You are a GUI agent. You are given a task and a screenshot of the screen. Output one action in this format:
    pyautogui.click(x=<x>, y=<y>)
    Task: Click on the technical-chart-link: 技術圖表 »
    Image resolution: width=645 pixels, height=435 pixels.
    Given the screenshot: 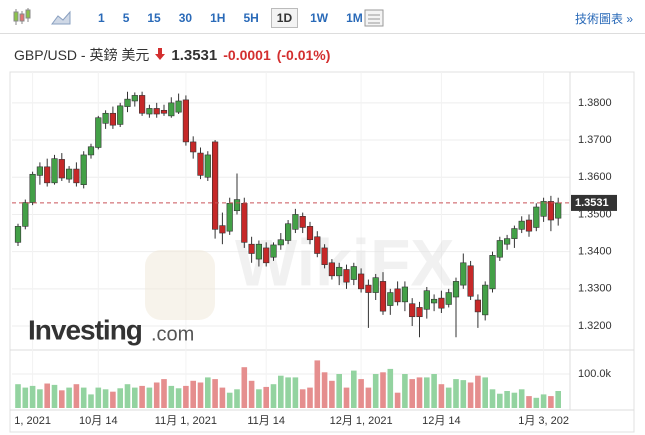 What is the action you would take?
    pyautogui.click(x=603, y=19)
    